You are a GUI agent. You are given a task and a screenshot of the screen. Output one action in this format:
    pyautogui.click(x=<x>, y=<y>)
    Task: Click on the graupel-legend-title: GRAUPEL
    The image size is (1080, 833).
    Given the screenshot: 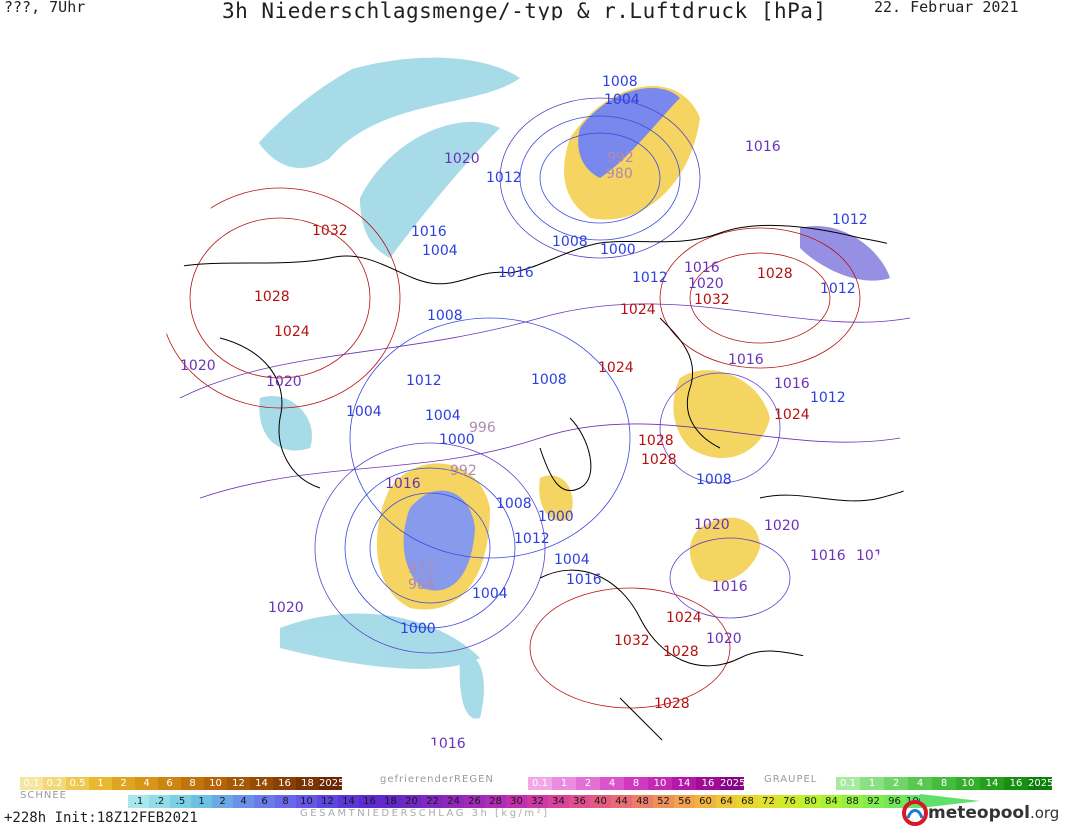 What is the action you would take?
    pyautogui.click(x=791, y=779)
    